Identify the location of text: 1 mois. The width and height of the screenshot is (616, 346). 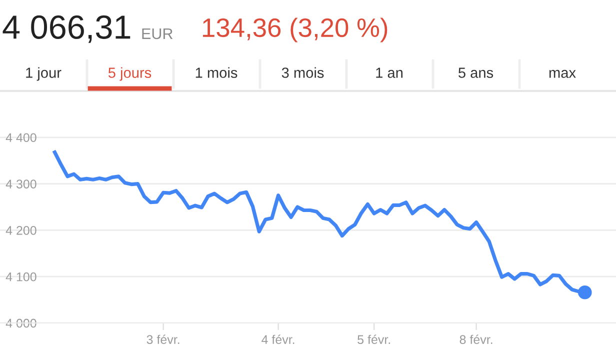
(217, 72).